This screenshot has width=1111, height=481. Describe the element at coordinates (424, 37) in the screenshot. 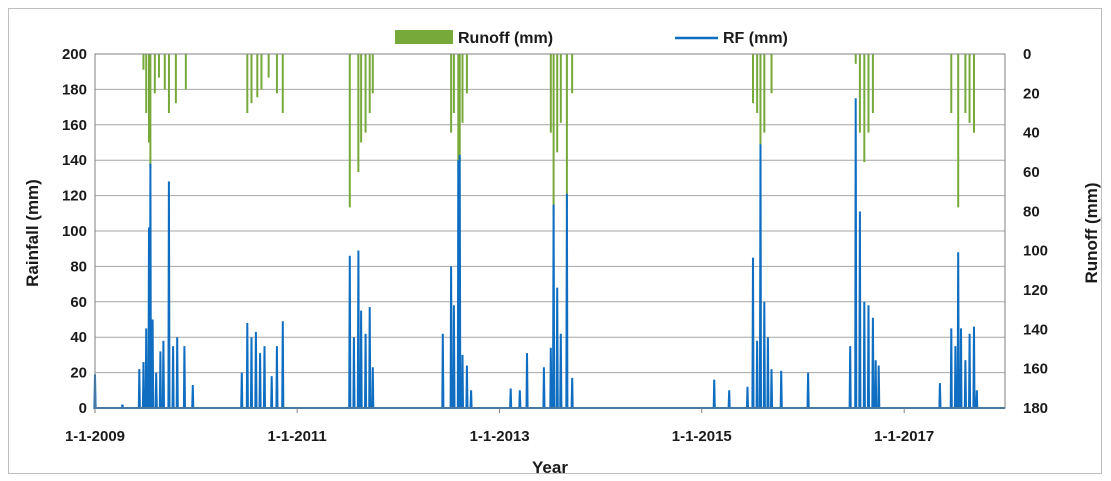

I see `legend-runoff-swatch` at that location.